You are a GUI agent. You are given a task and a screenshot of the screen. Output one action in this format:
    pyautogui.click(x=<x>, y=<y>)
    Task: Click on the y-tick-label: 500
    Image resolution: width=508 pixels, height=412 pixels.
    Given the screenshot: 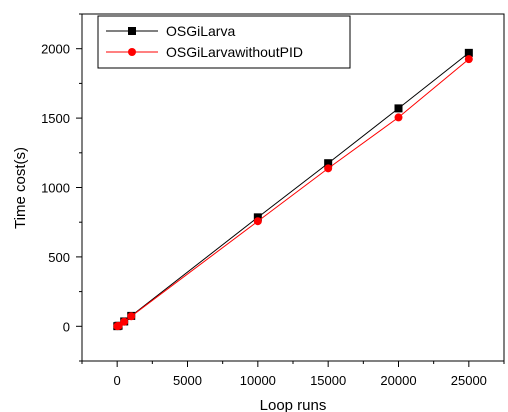 What is the action you would take?
    pyautogui.click(x=59, y=257)
    